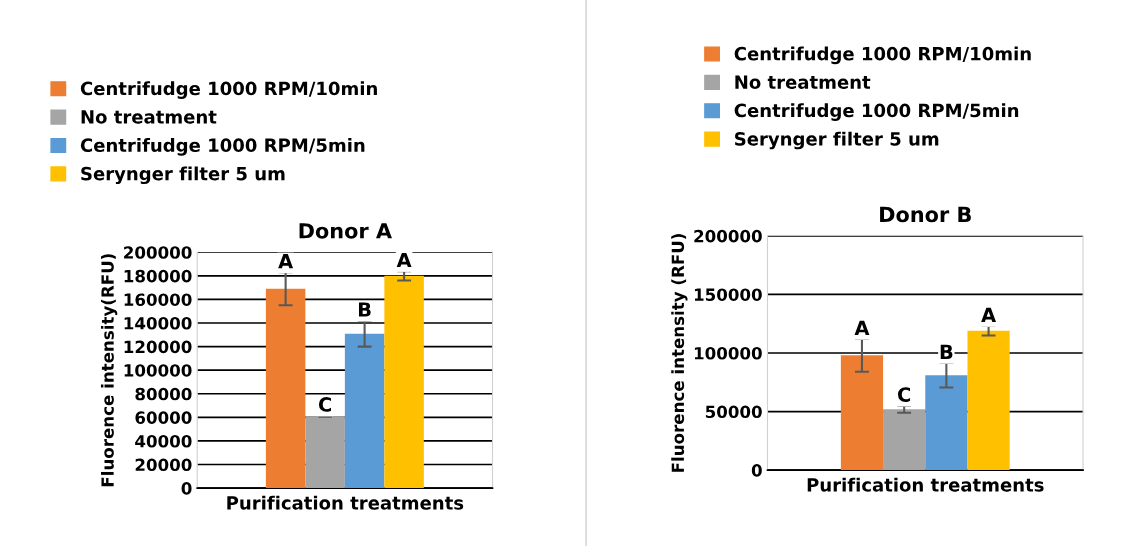 The image size is (1127, 546). I want to click on y-tick-label: 120000, so click(158, 347).